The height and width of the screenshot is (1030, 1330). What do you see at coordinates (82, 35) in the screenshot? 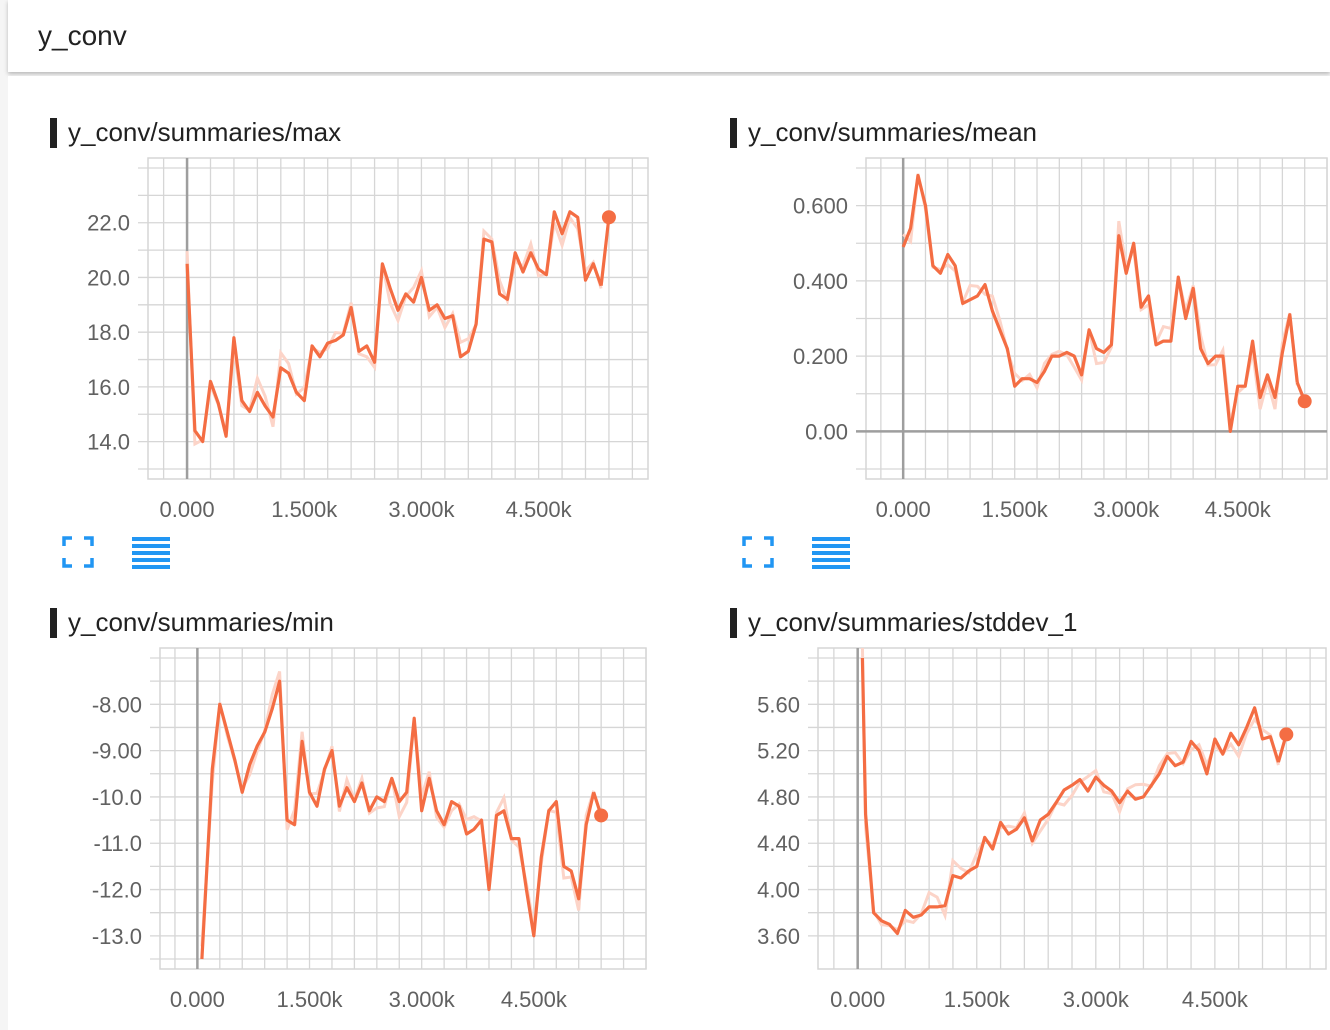
I see `section-title: y_conv` at bounding box center [82, 35].